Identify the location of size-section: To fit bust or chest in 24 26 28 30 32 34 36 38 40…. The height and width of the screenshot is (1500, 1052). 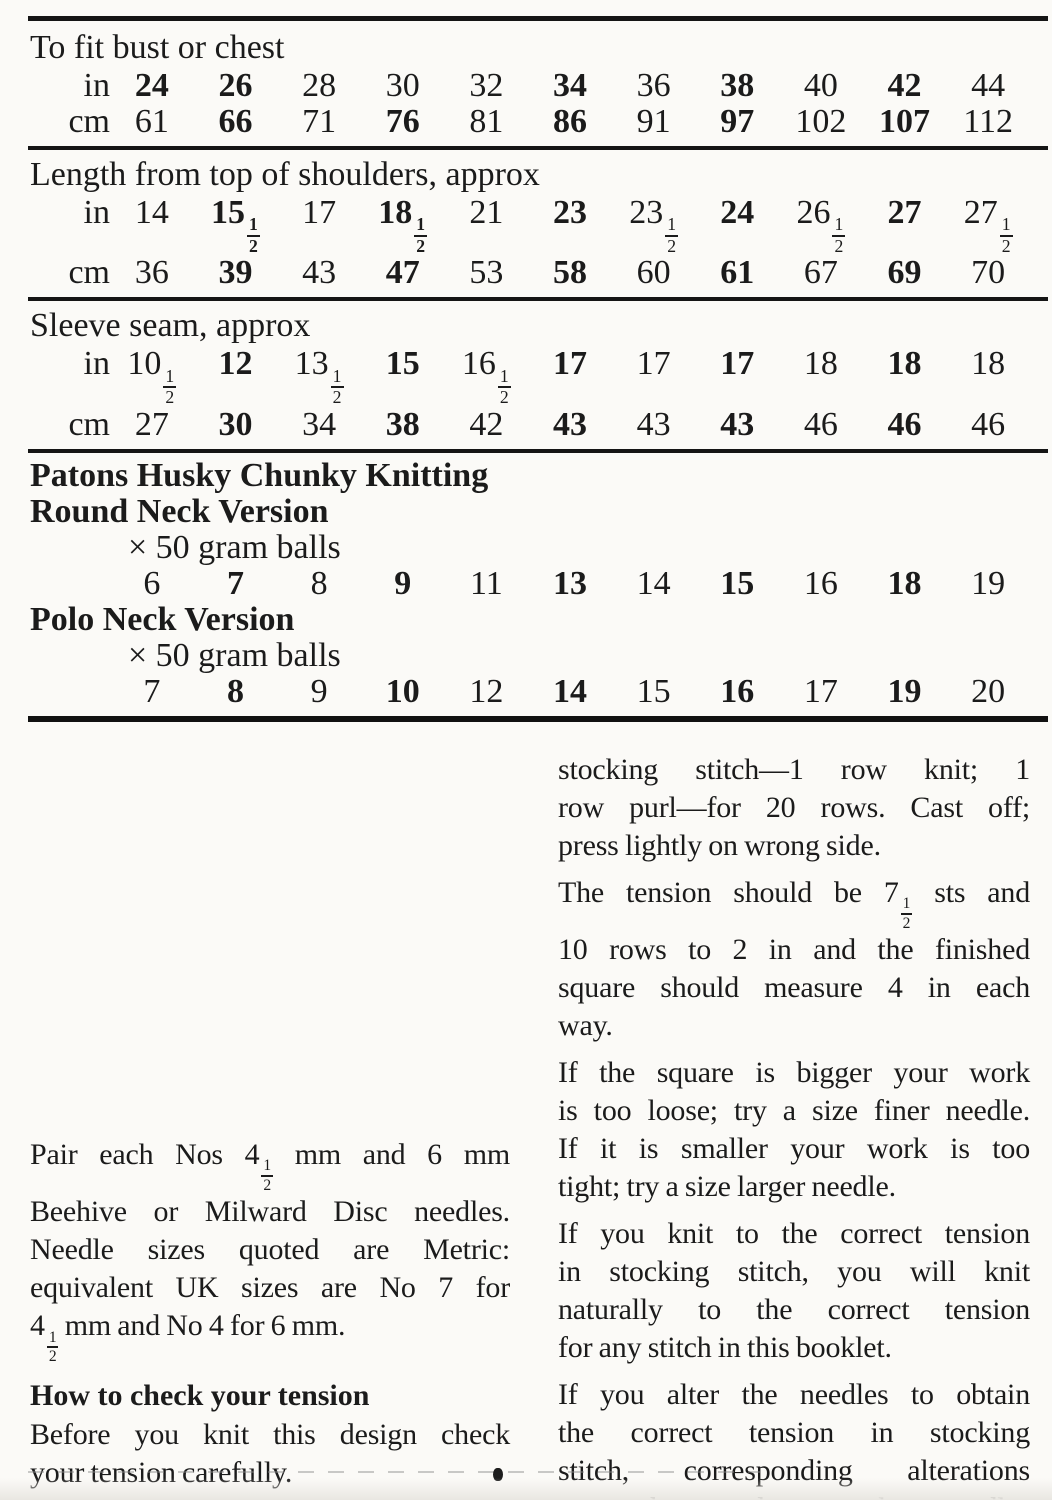
(530, 84).